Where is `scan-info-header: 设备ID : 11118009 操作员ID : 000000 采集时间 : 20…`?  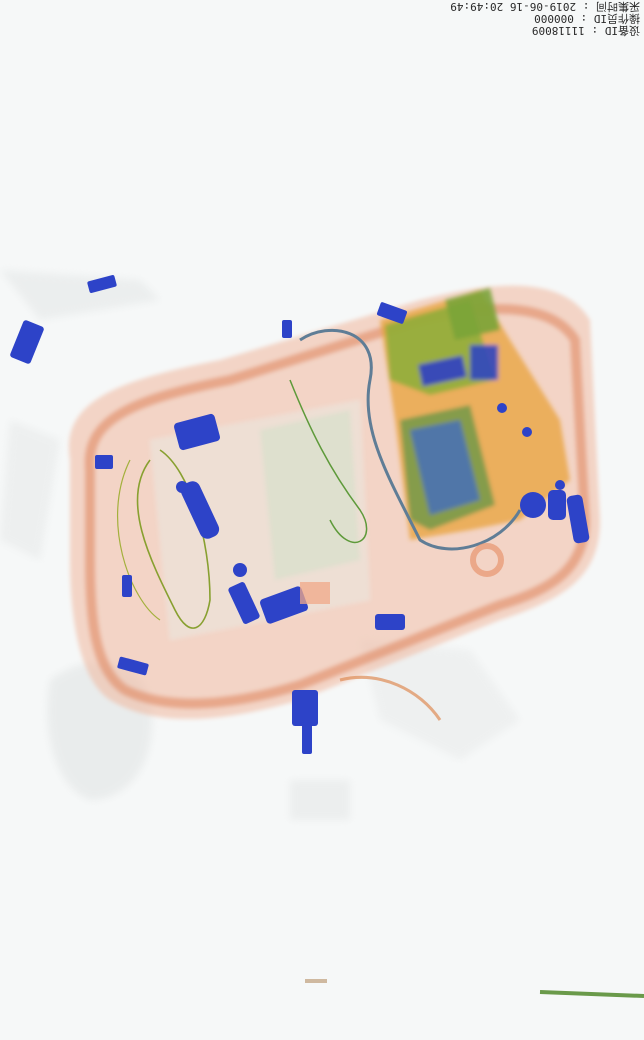
scan-info-header: 设备ID : 11118009 操作员ID : 000000 采集时间 : 20… is located at coordinates (525, 18).